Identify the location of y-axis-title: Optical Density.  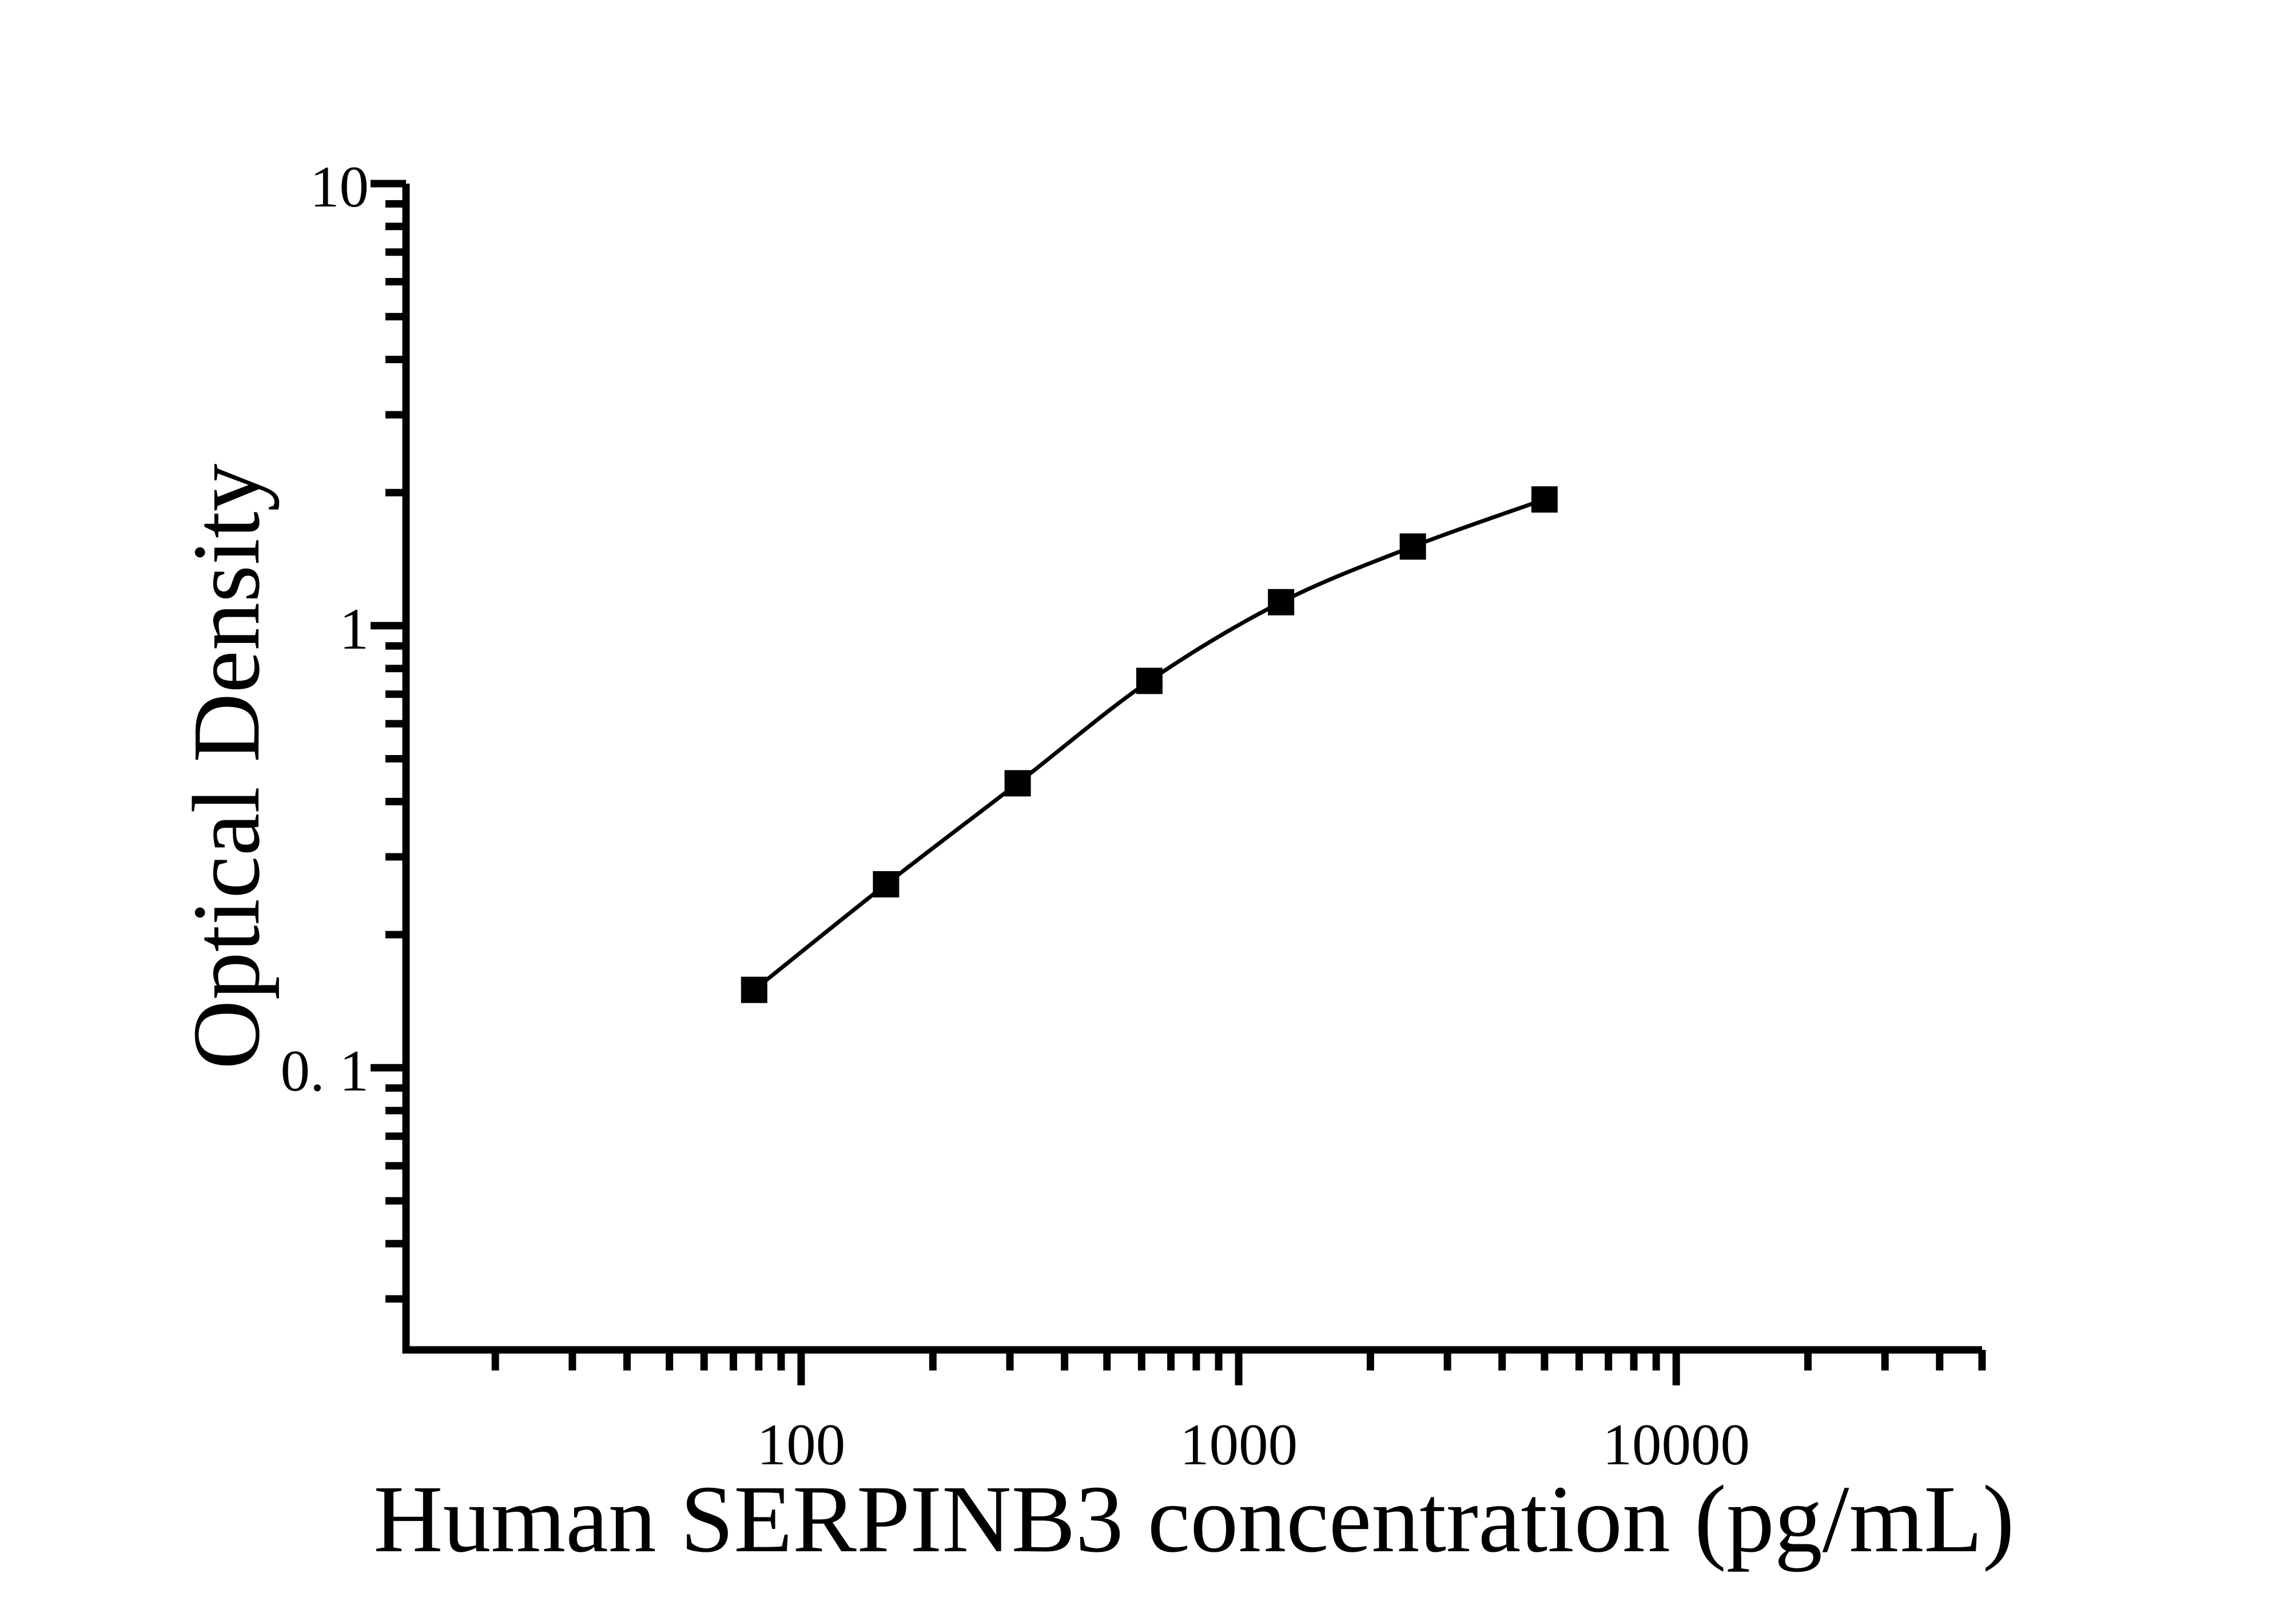
(226, 766).